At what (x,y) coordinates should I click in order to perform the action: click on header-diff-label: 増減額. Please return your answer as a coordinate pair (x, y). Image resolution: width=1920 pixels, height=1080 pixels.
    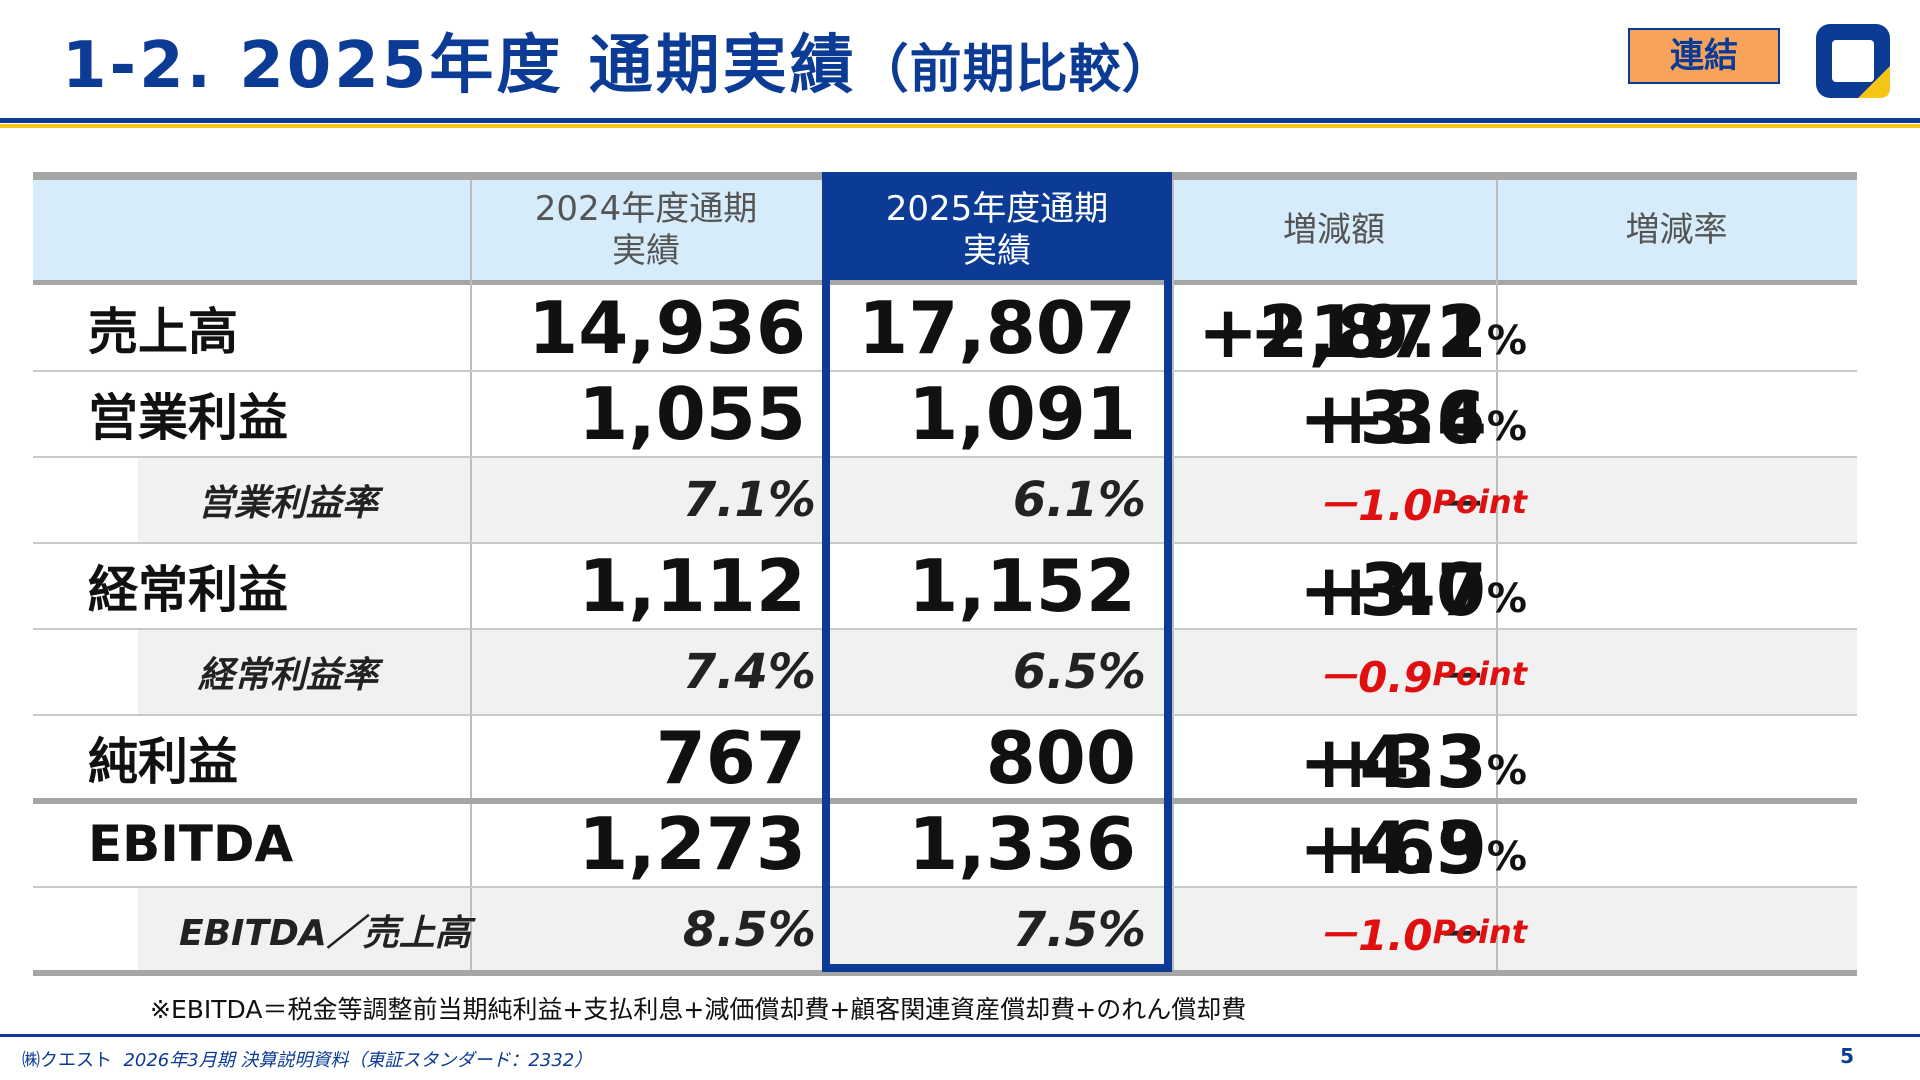
    Looking at the image, I should click on (1334, 230).